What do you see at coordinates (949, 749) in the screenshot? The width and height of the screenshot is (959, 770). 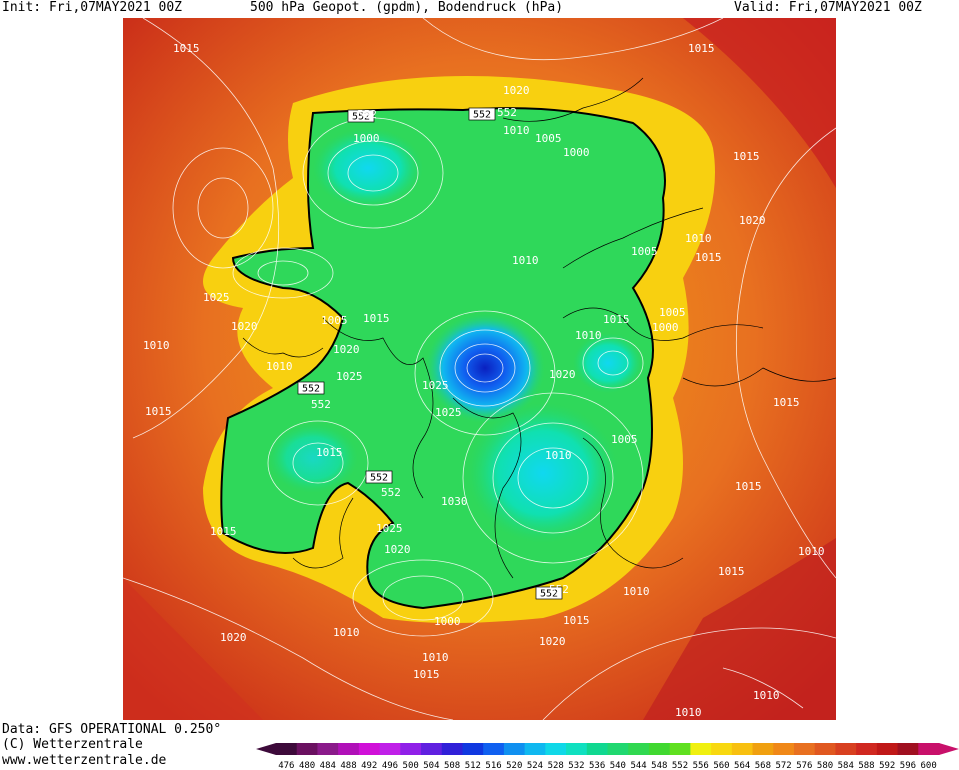 I see `scale-arrow-right` at bounding box center [949, 749].